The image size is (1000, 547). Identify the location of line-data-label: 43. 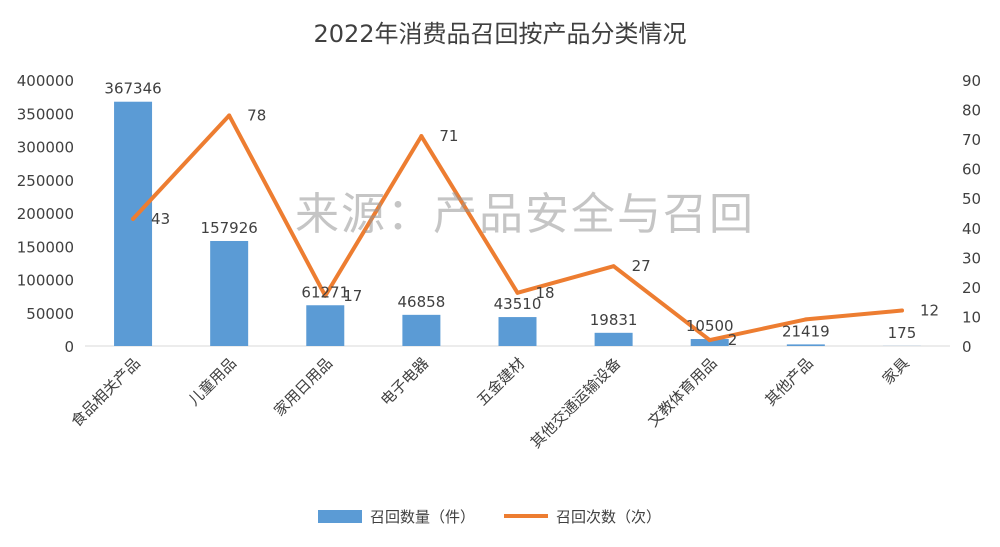
(160, 219).